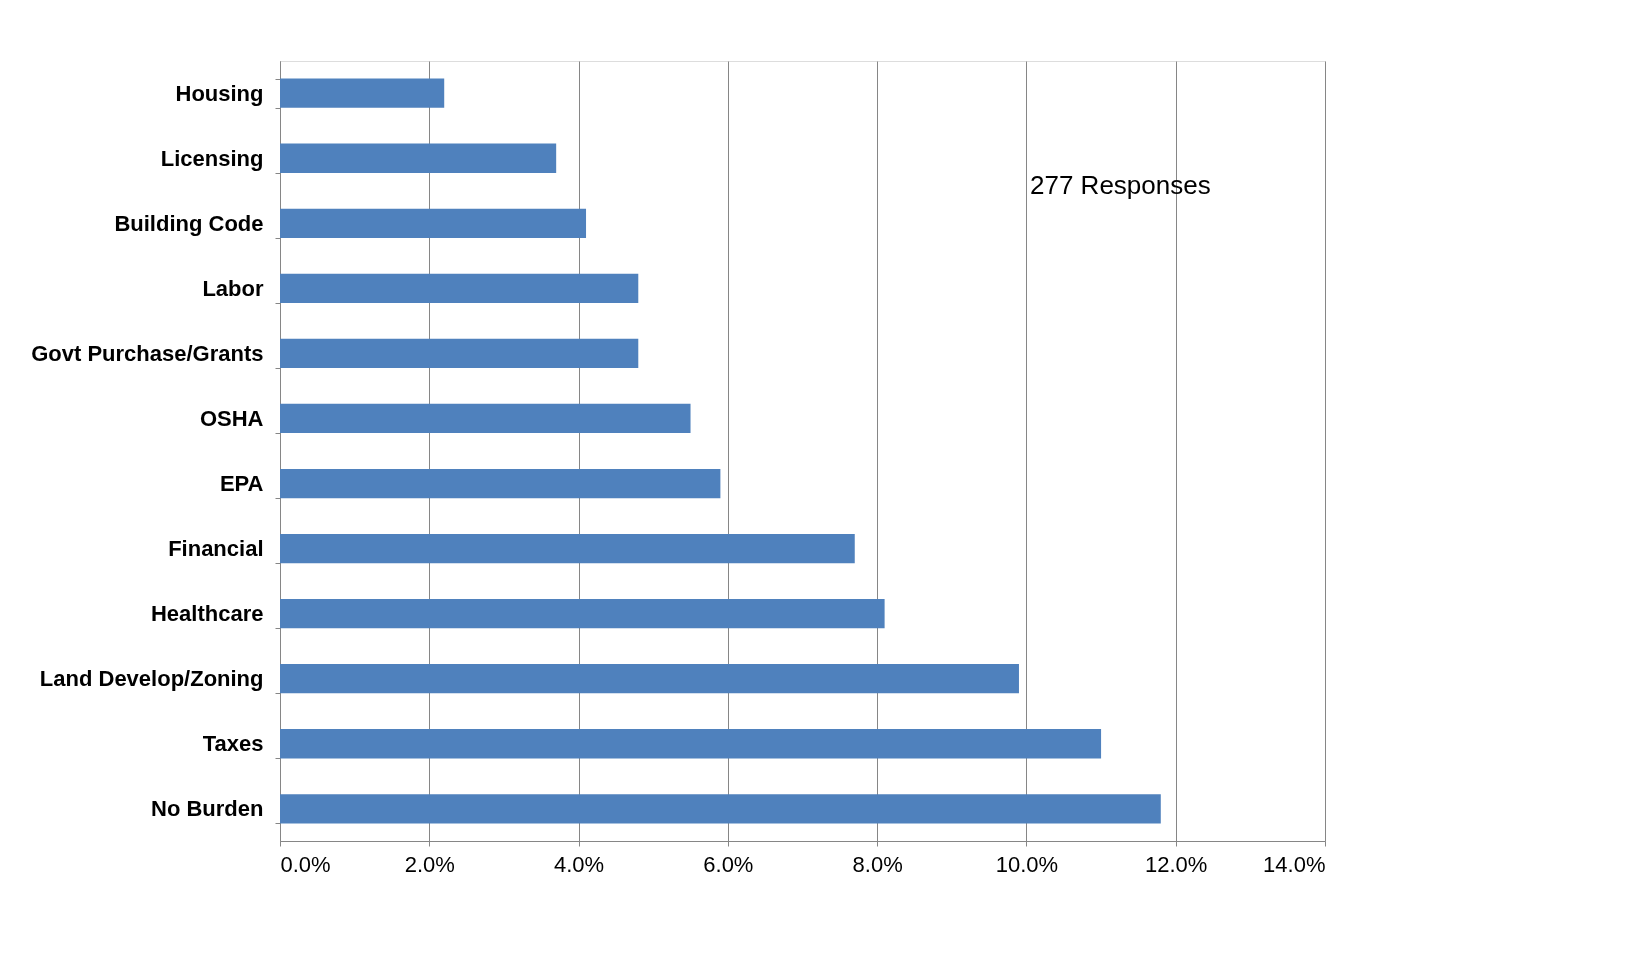  What do you see at coordinates (207, 809) in the screenshot?
I see `y-tick-label: No Burden` at bounding box center [207, 809].